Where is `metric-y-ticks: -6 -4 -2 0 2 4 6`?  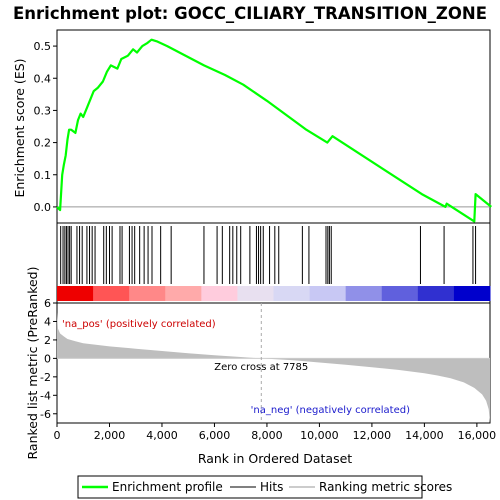 metric-y-ticks: -6 -4 -2 0 2 4 6 is located at coordinates (48, 359).